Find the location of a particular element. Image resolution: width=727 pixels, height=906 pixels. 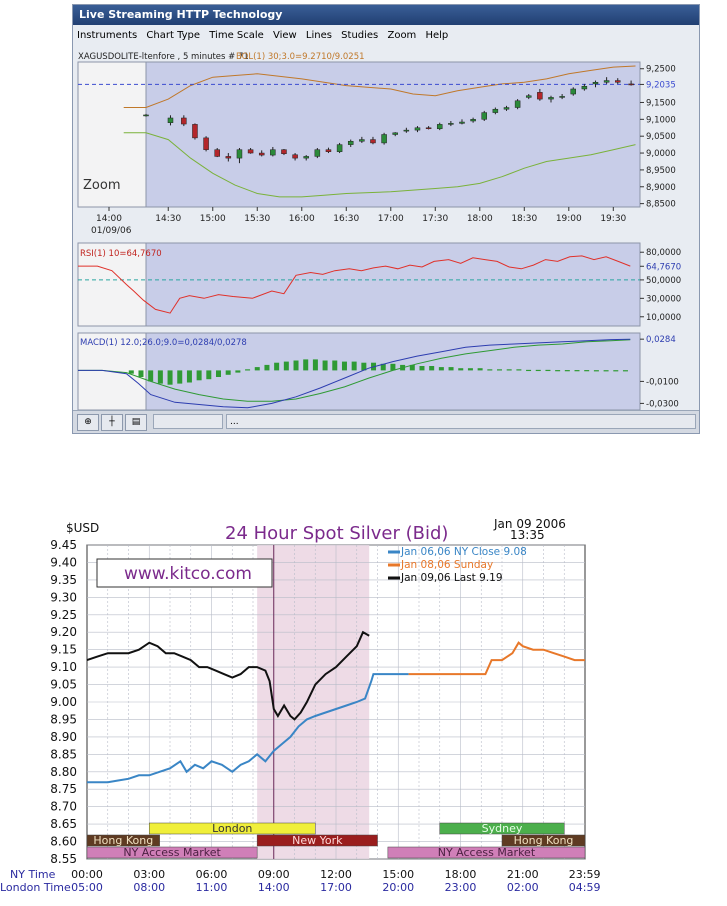

menu-time-scale: Time Scale is located at coordinates (236, 35).